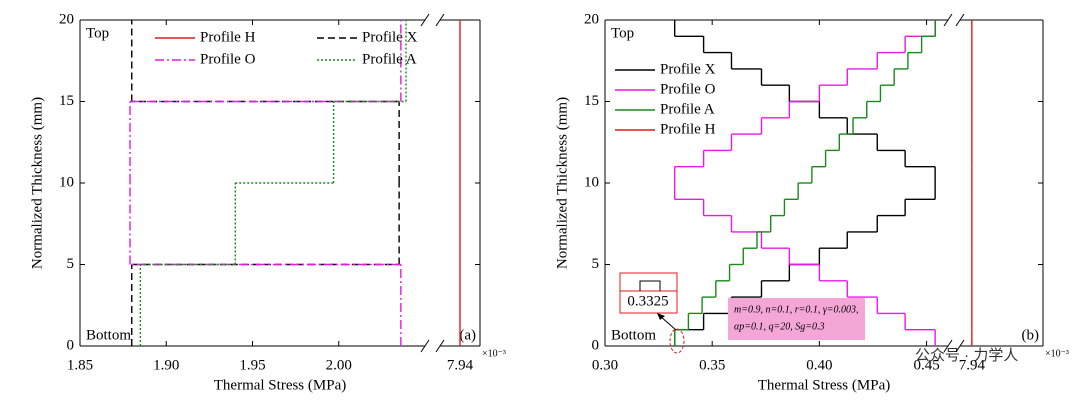 The image size is (1080, 402). What do you see at coordinates (661, 316) in the screenshot?
I see `arrow-head` at bounding box center [661, 316].